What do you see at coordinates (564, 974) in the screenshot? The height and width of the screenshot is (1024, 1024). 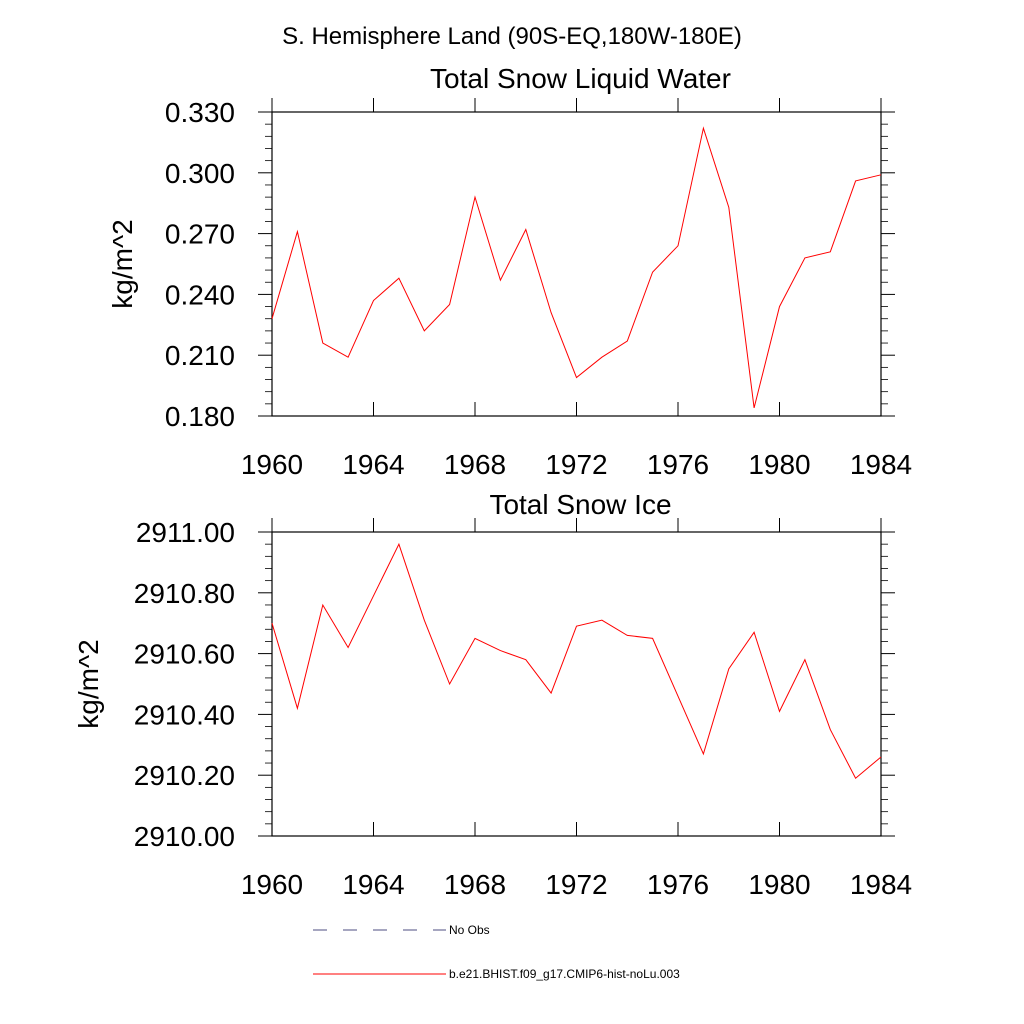 I see `legend-label: b.e21.BHIST.f09_g17.CMIP6-hist-noLu.003` at bounding box center [564, 974].